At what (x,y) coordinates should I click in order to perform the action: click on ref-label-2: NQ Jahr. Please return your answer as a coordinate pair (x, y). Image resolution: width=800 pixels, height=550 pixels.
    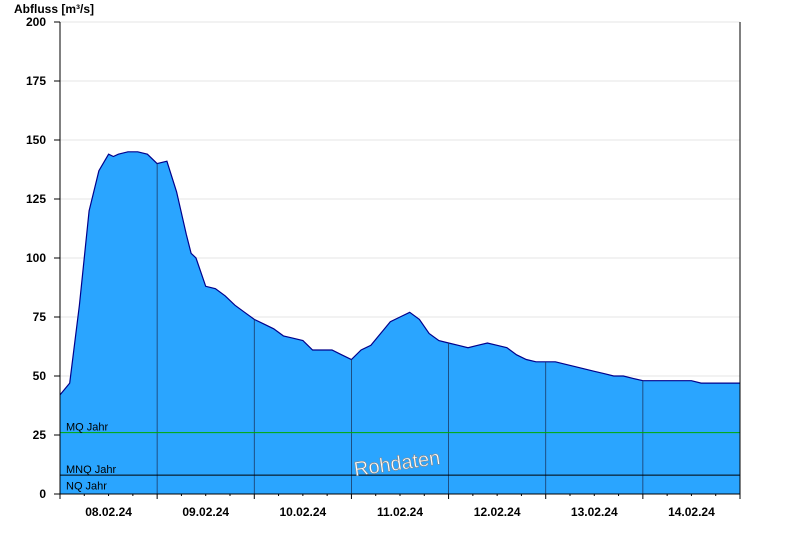
    Looking at the image, I should click on (86, 487).